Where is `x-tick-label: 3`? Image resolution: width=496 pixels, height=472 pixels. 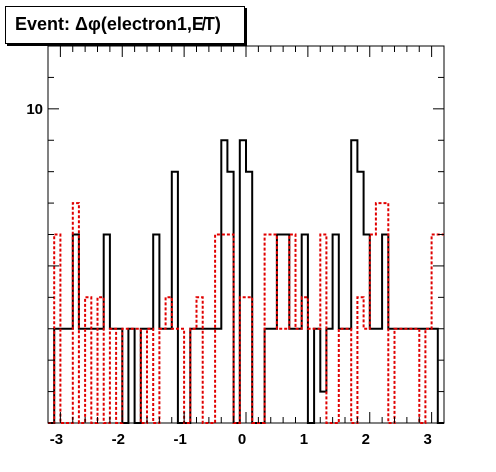
x-tick-label: 3 is located at coordinates (427, 439).